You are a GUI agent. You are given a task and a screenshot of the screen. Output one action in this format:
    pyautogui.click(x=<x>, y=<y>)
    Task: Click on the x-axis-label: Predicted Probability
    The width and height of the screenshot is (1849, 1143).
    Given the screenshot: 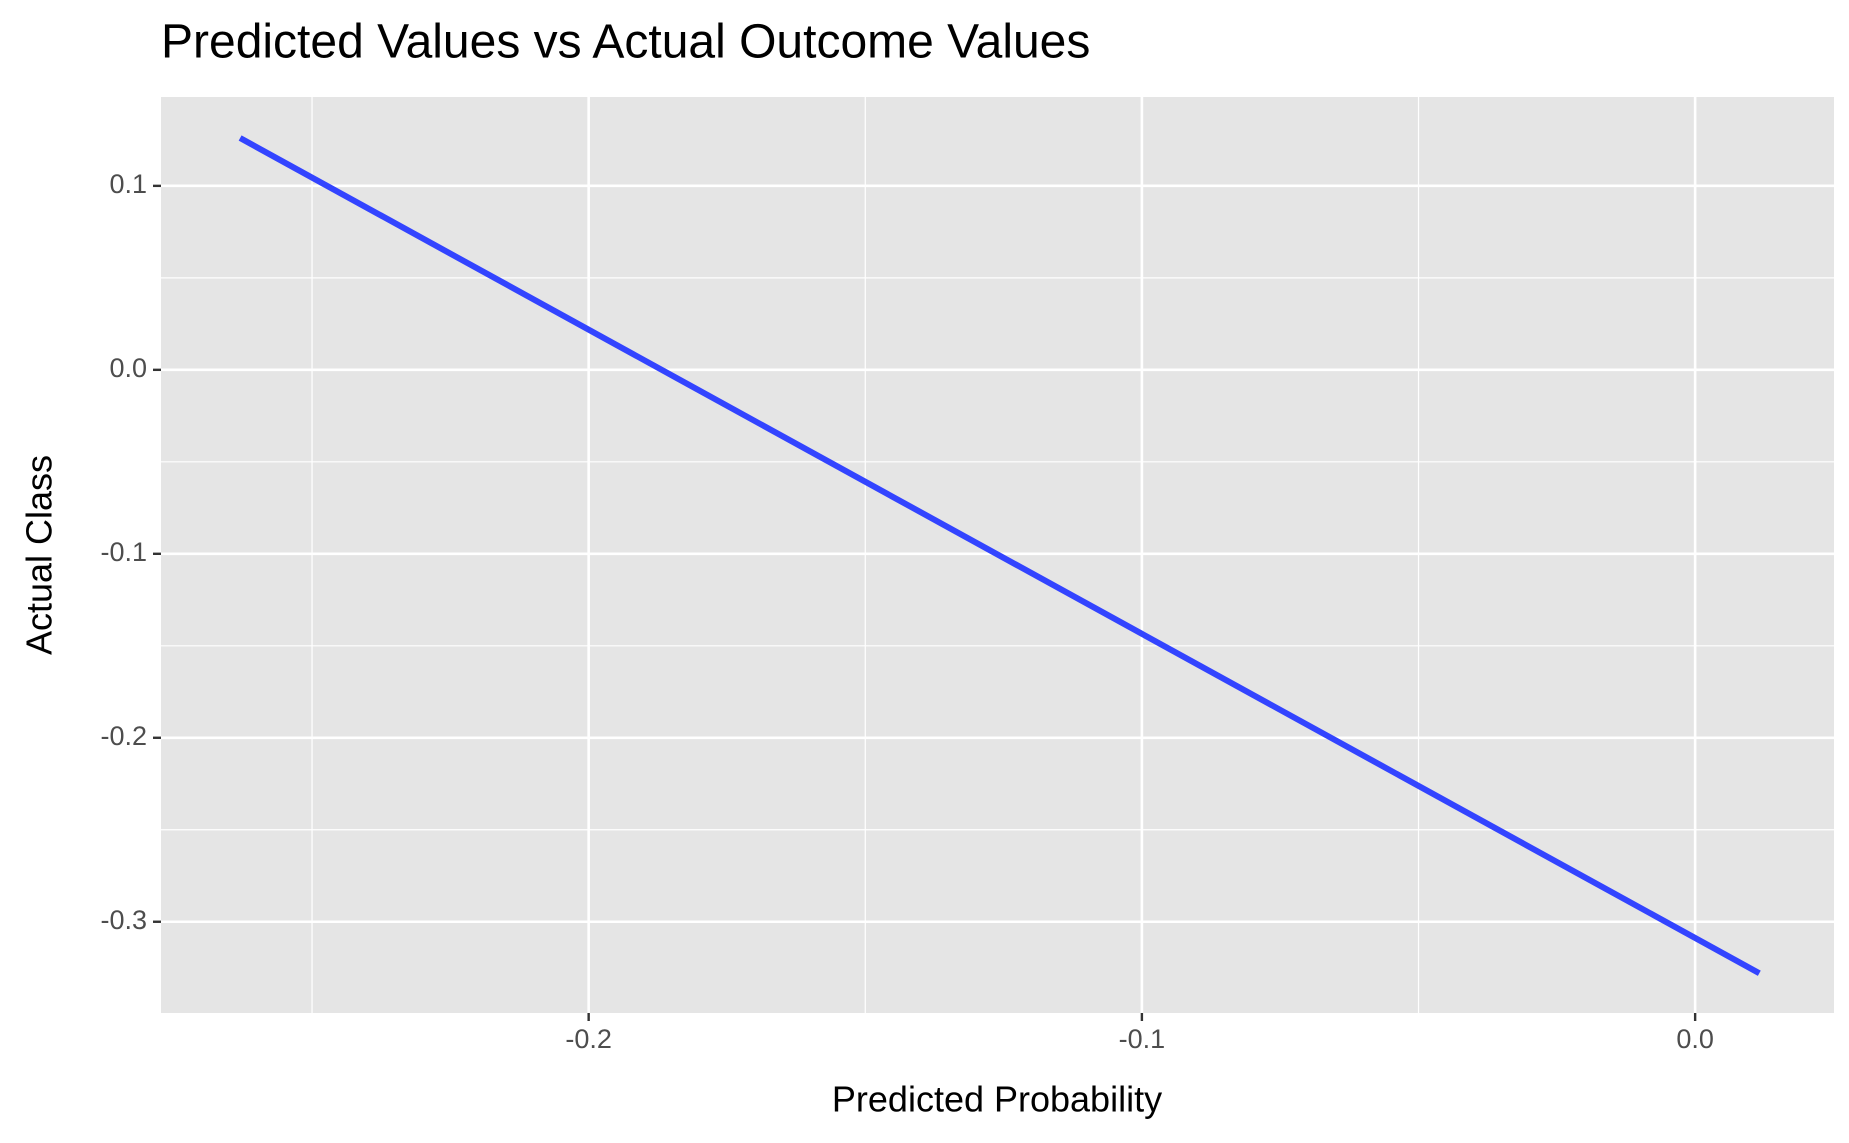 What is the action you would take?
    pyautogui.click(x=997, y=1099)
    